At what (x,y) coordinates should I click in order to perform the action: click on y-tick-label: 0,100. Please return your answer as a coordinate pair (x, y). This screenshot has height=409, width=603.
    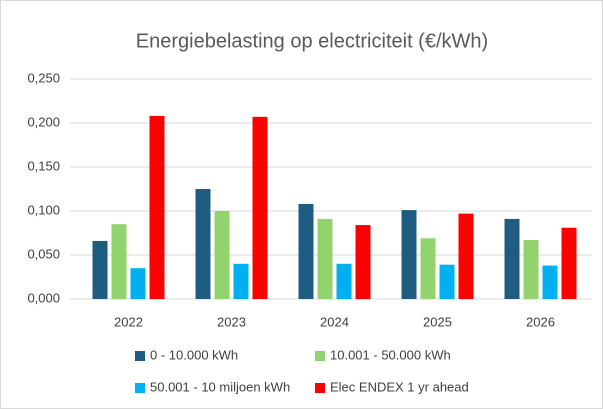
    Looking at the image, I should click on (43, 209).